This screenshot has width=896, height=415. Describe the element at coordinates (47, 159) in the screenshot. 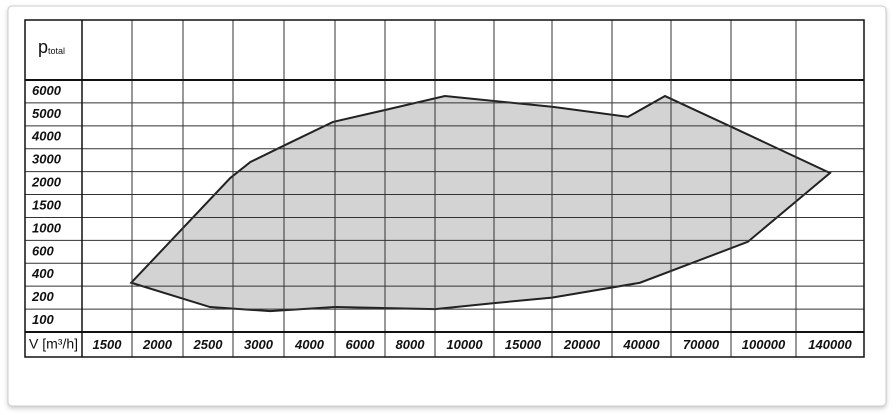

I see `y-tick-label: 3000` at that location.